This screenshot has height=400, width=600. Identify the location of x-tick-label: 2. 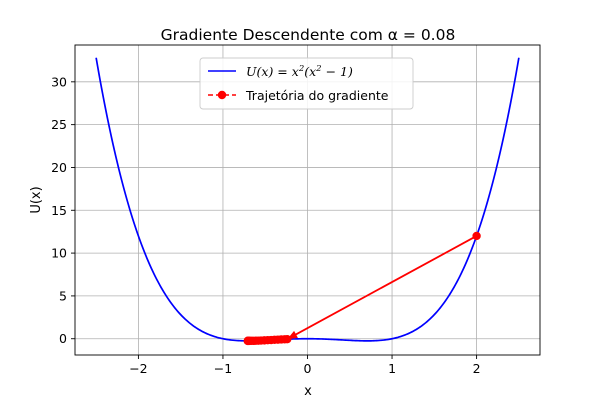
(477, 368).